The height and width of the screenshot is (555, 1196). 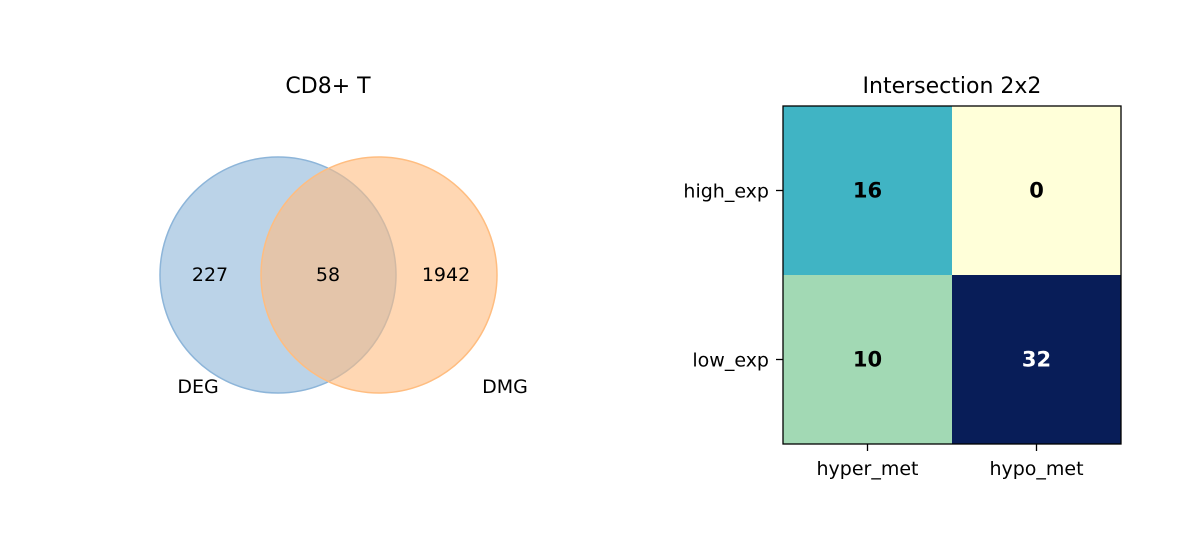 I want to click on y-tick-label: low_exp, so click(x=730, y=361).